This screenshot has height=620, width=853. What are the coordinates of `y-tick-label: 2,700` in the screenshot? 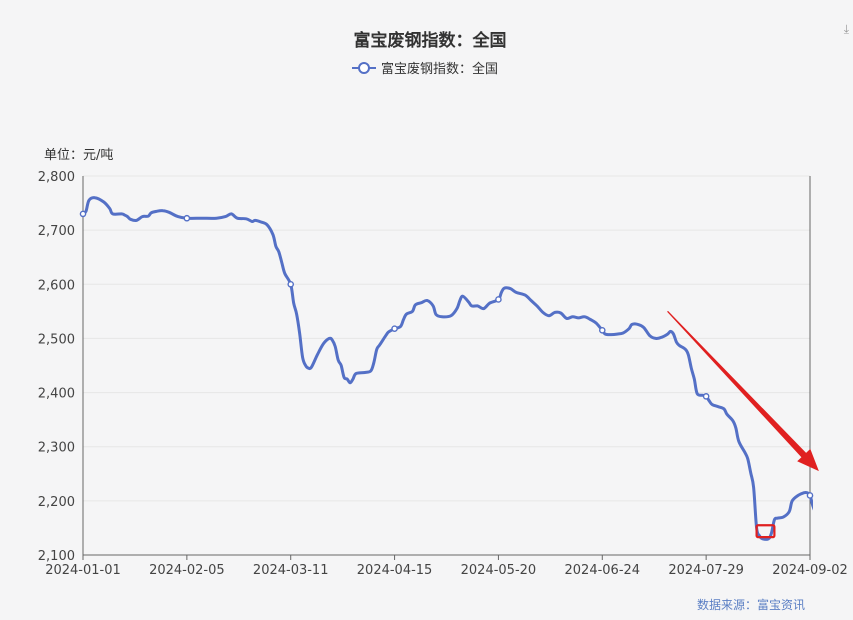 It's located at (56, 231).